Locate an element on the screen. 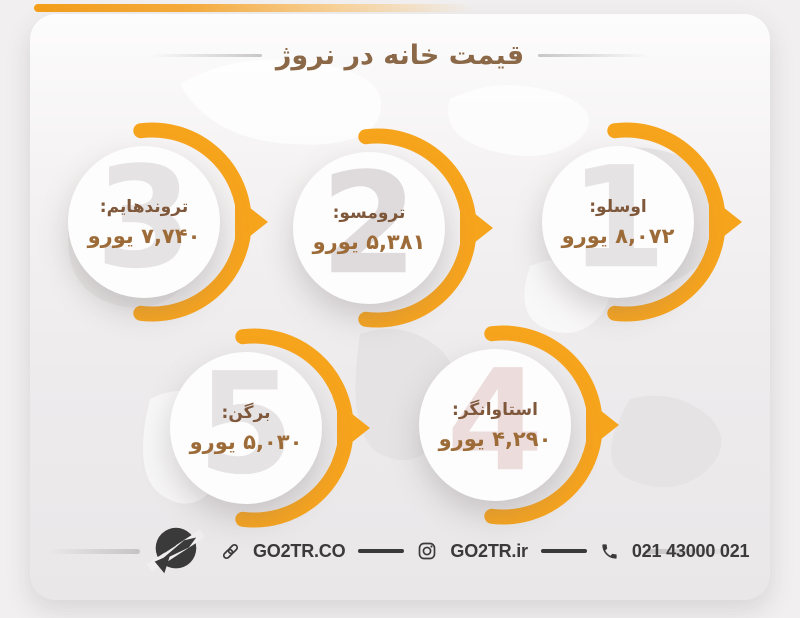 The image size is (800, 618). city-price-item-oslo: 1 اوسلو: ۸,۰۷۲ یورو is located at coordinates (626, 222).